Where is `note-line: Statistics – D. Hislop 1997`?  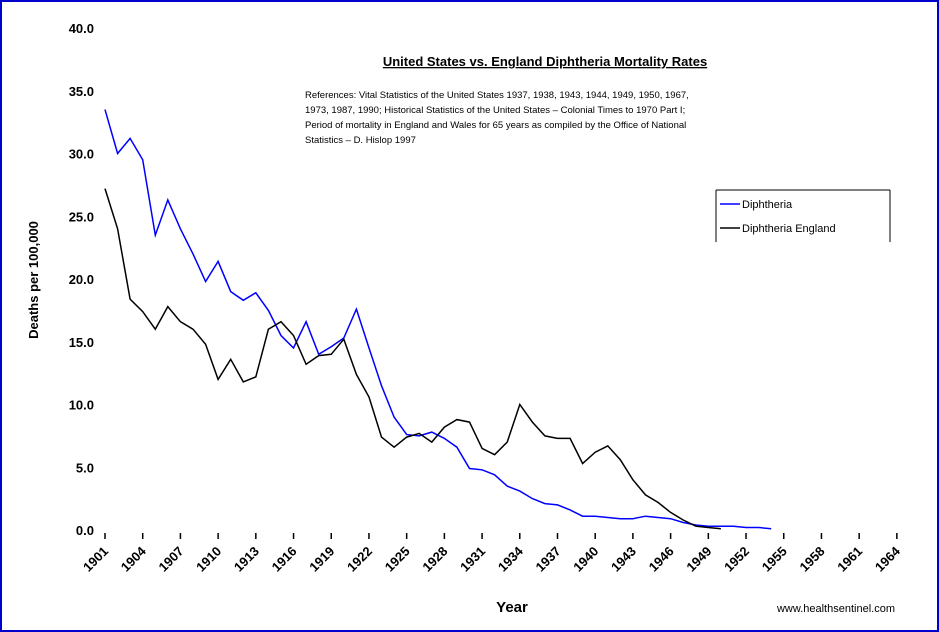 note-line: Statistics – D. Hislop 1997 is located at coordinates (360, 140).